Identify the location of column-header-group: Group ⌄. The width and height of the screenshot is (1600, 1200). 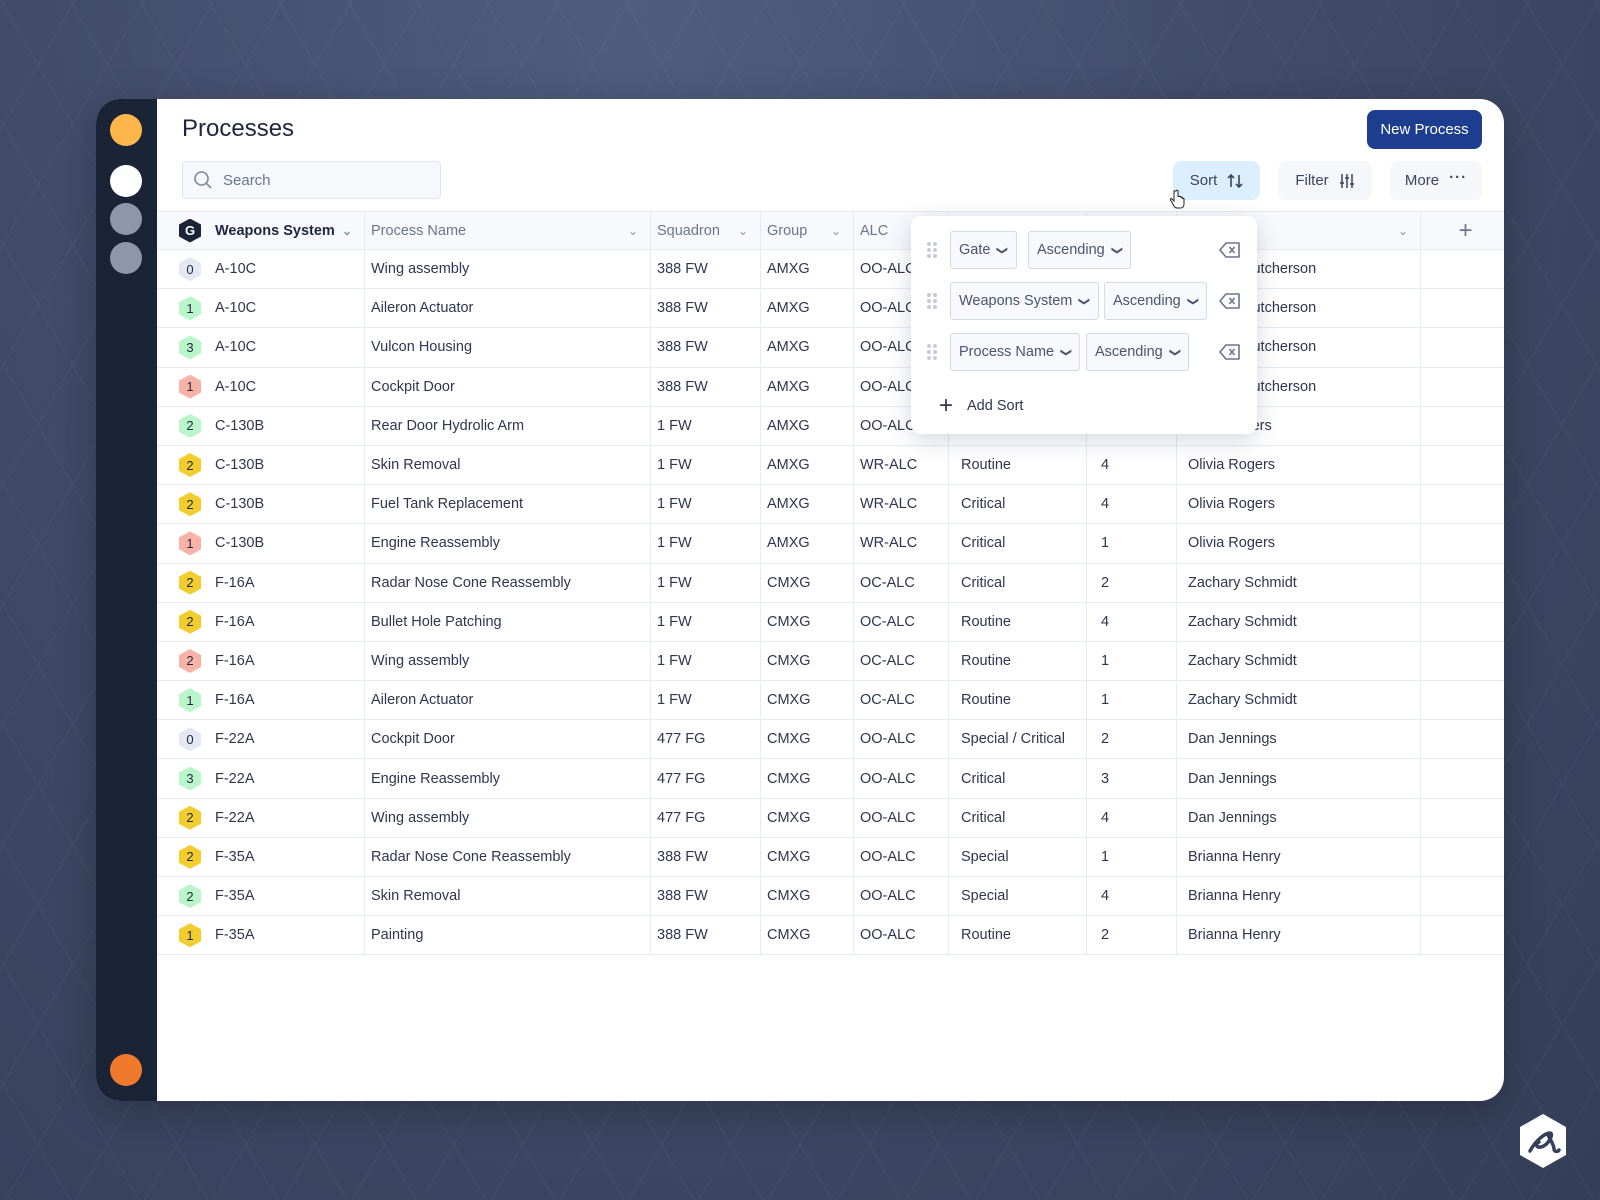
(807, 230).